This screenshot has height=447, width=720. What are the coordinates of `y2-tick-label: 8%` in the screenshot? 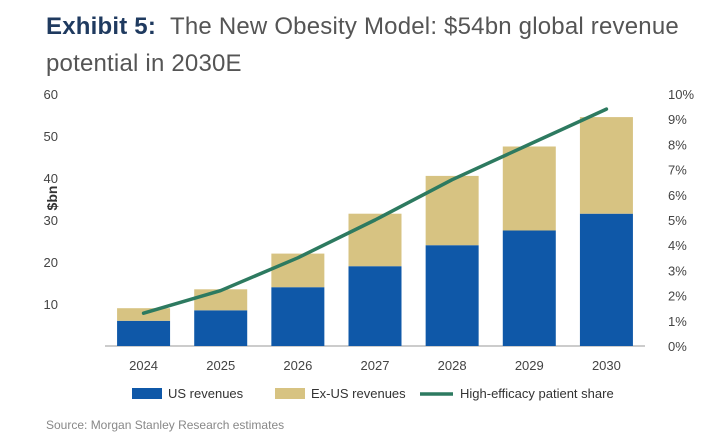 It's located at (677, 144).